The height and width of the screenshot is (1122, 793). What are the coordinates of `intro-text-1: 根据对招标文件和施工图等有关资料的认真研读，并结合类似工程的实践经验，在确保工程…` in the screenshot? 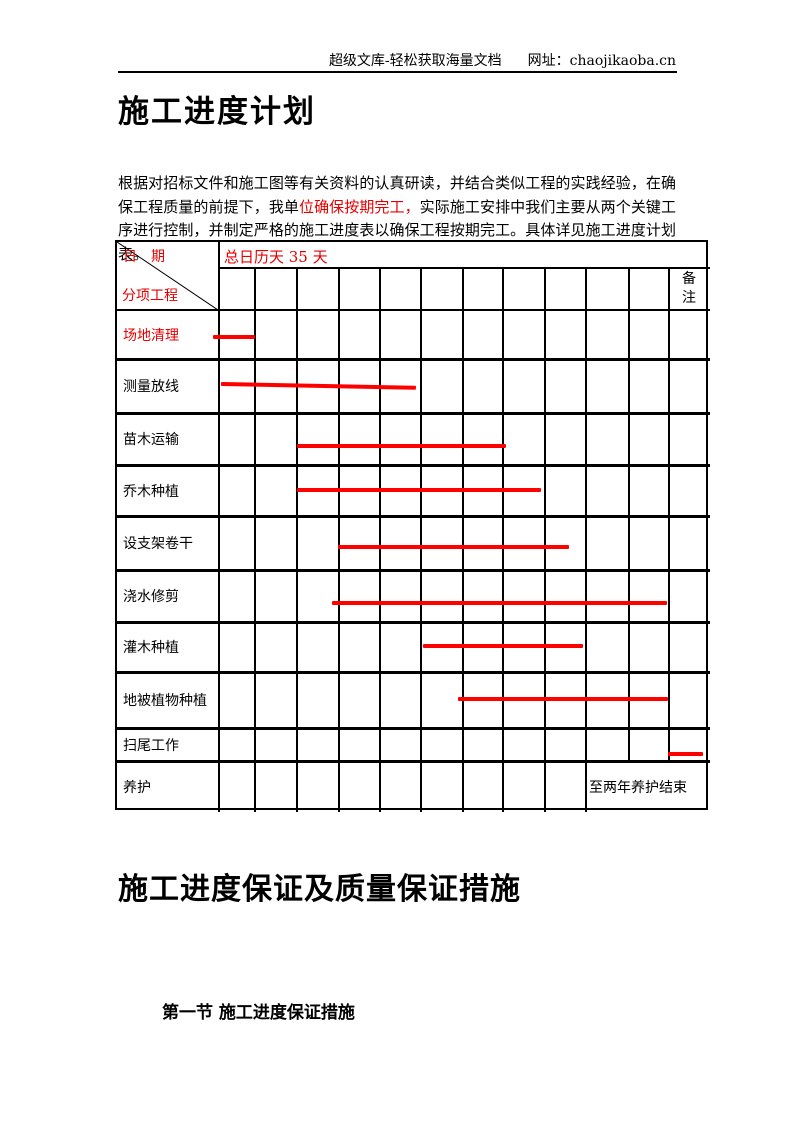 It's located at (397, 195).